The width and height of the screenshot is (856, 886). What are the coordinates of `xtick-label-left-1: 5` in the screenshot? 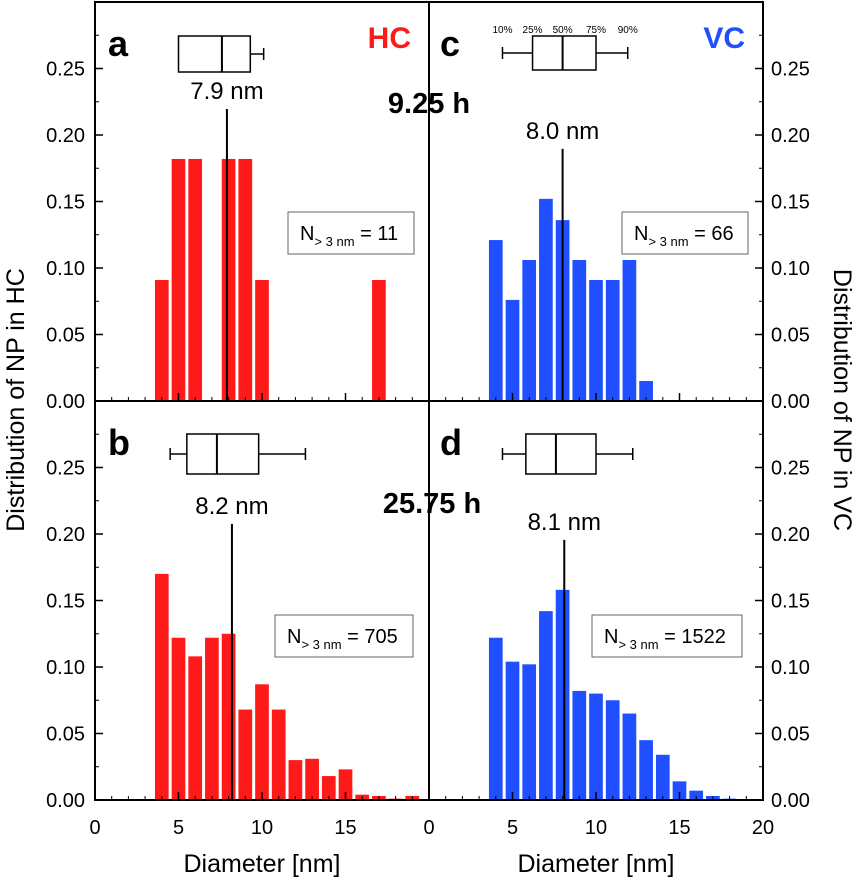 It's located at (178, 828).